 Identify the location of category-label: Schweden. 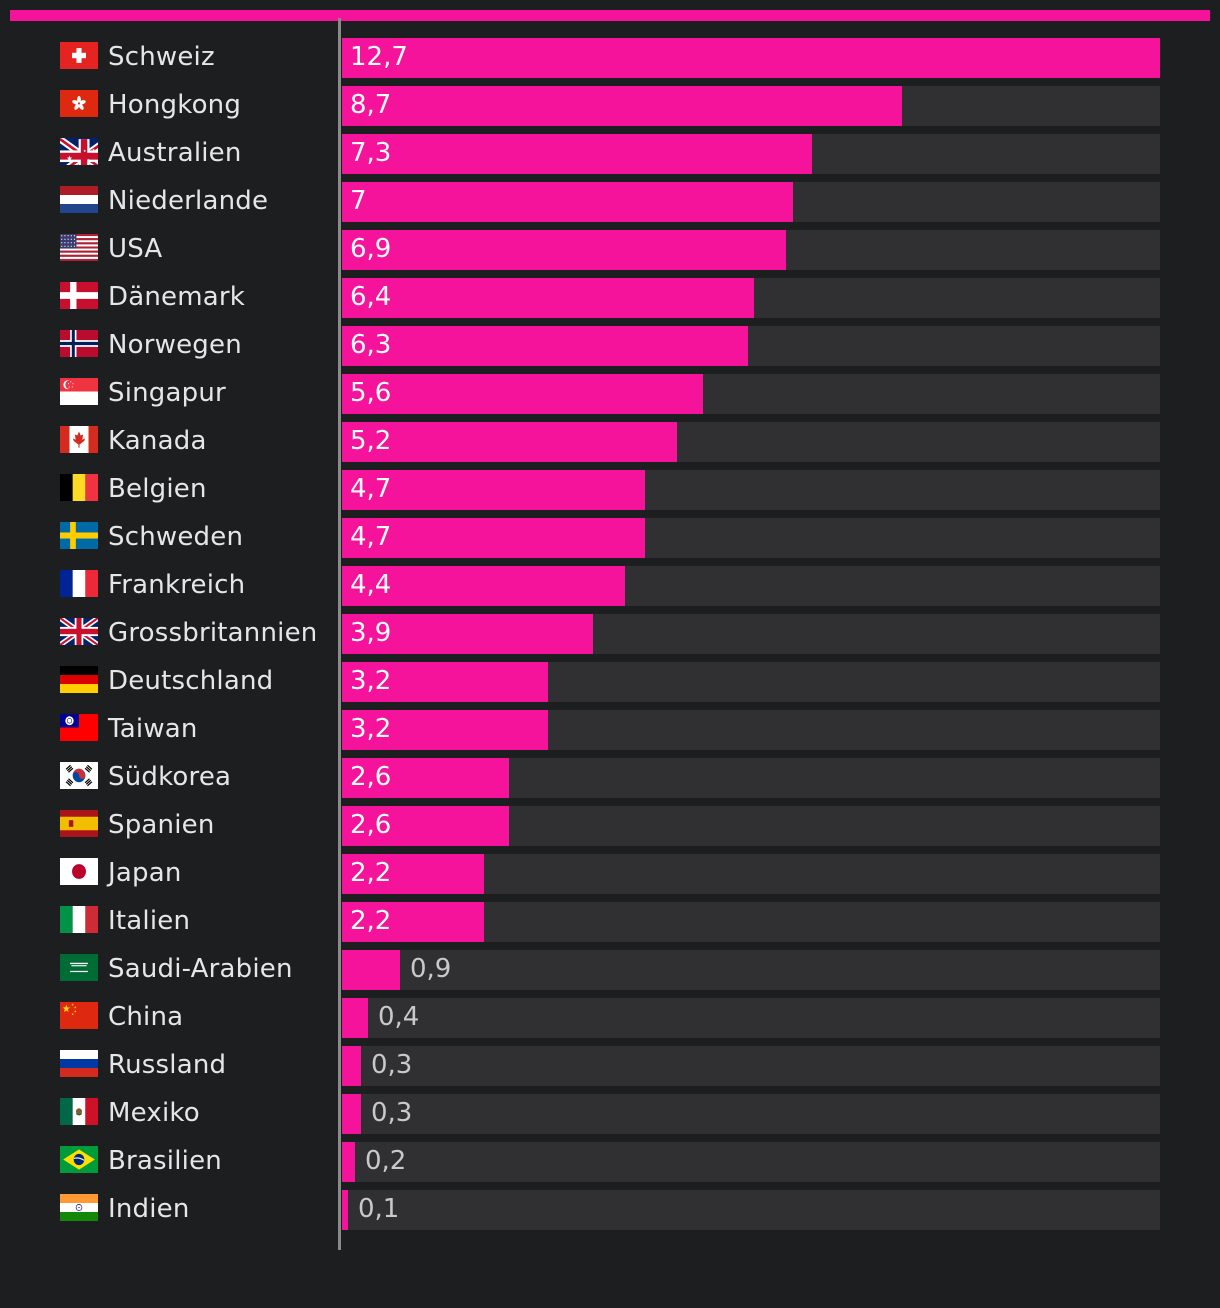
(176, 537).